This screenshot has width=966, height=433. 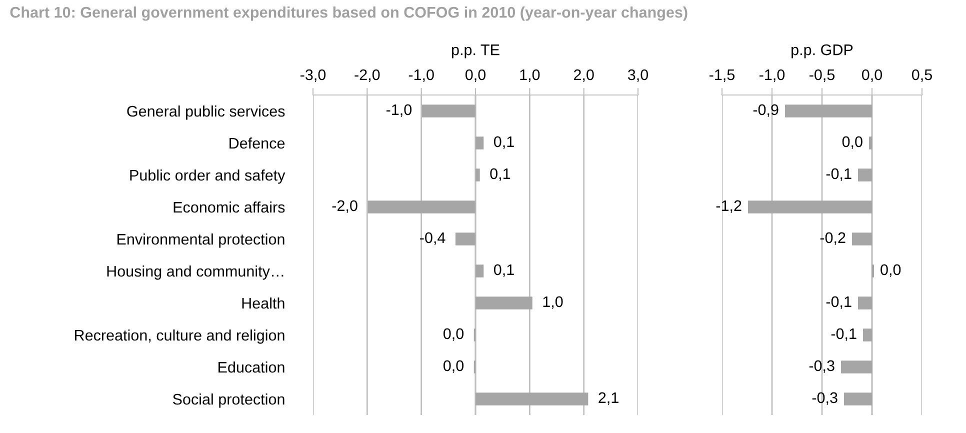 I want to click on x-axis-title: p.p. GDP, so click(x=822, y=51).